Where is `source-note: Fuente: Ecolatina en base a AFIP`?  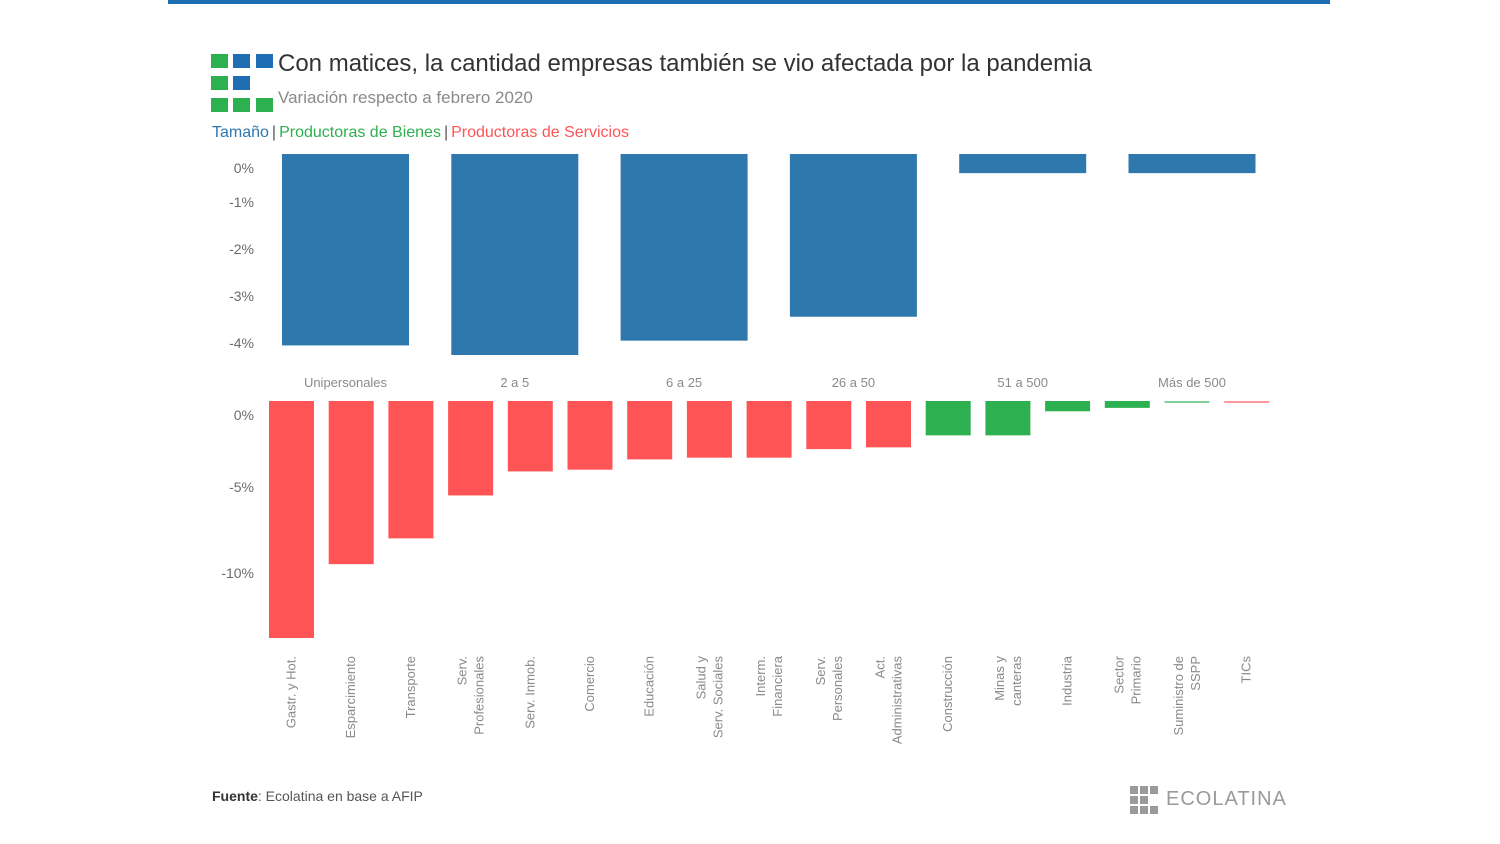 source-note: Fuente: Ecolatina en base a AFIP is located at coordinates (317, 796).